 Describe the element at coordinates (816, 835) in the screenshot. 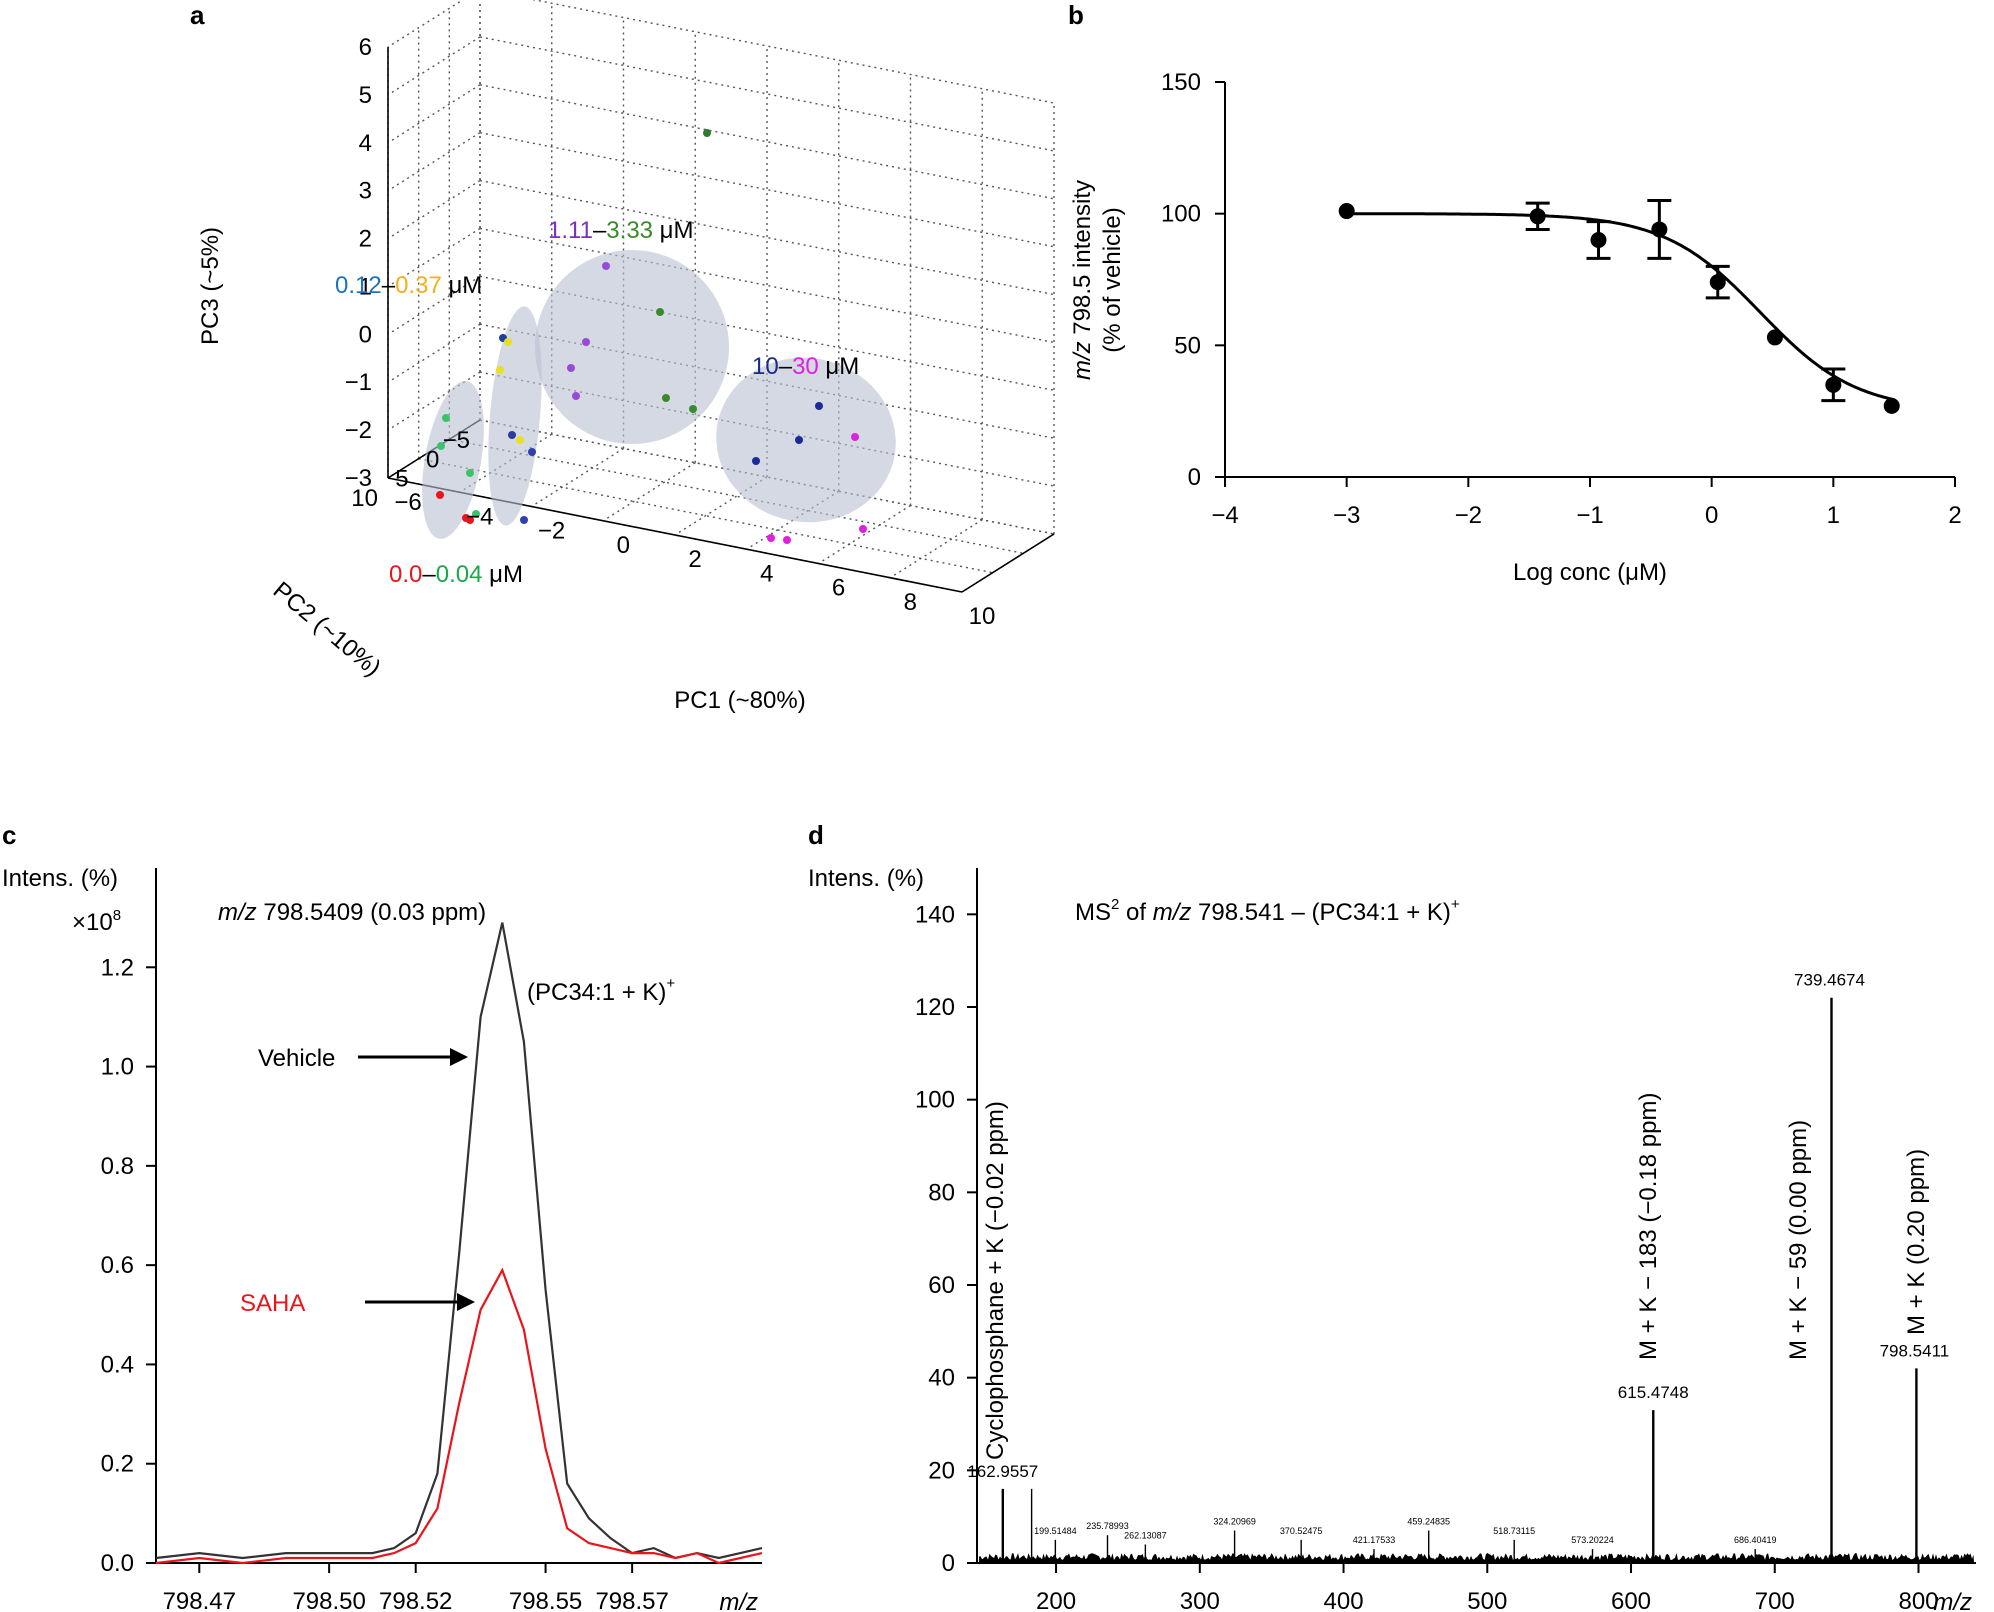

I see `panel-d-letter: d` at that location.